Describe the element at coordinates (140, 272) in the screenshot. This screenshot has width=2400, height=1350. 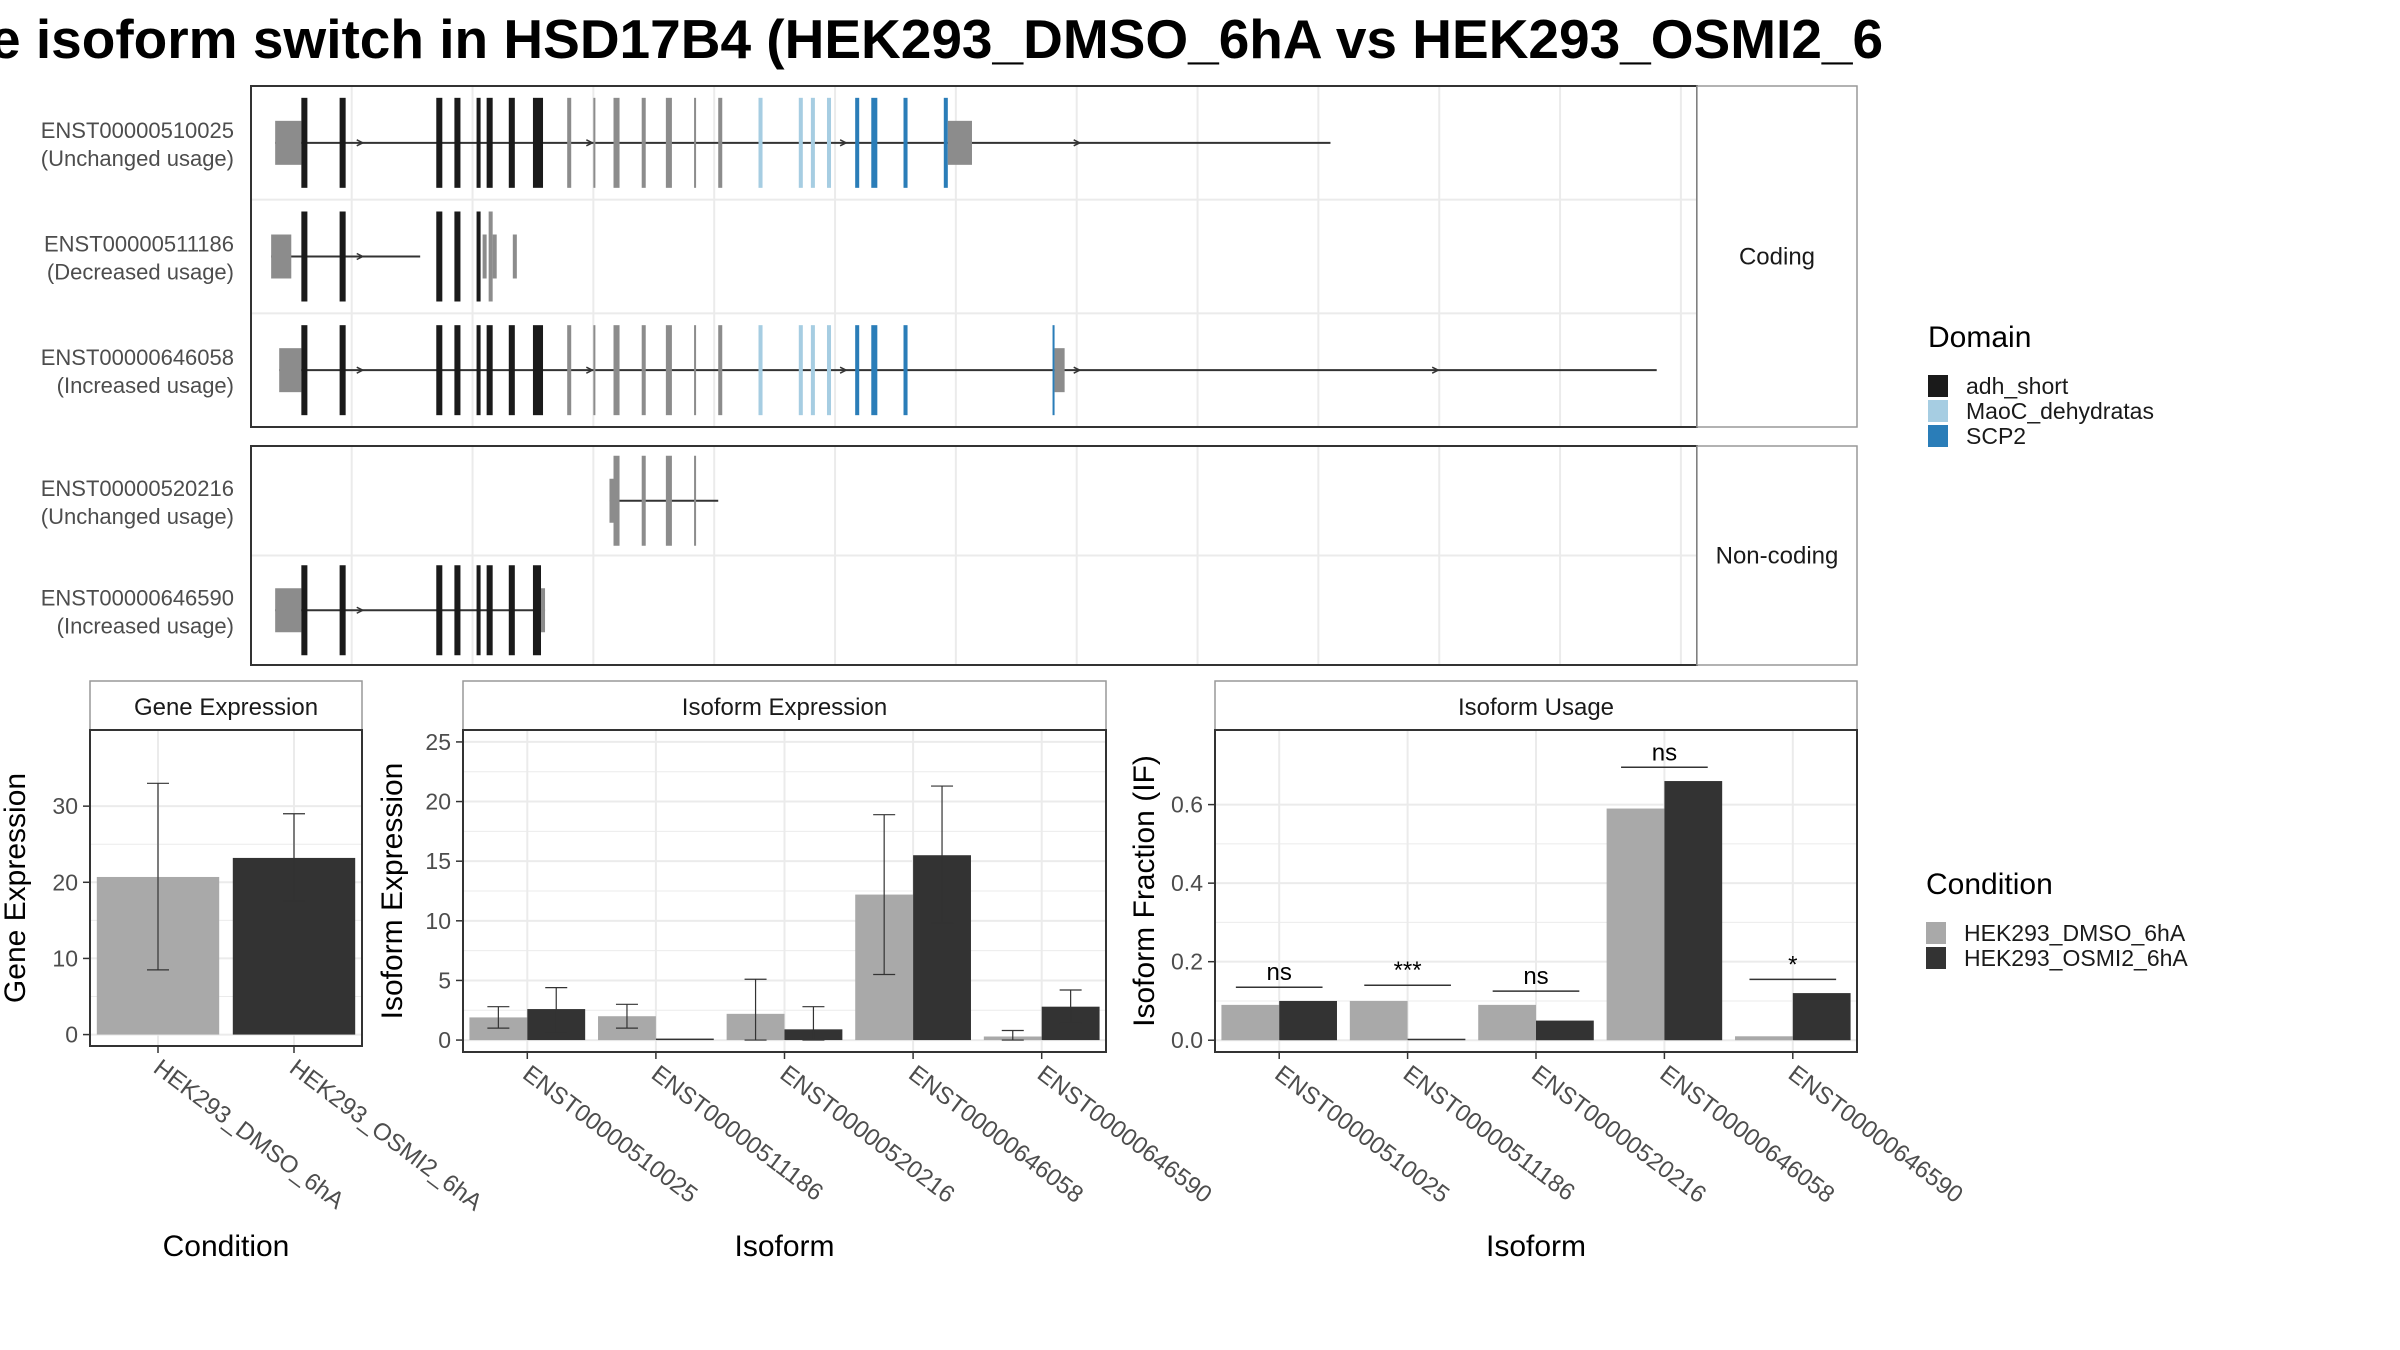
I see `transcript-usage-label: (Decreased usage)` at that location.